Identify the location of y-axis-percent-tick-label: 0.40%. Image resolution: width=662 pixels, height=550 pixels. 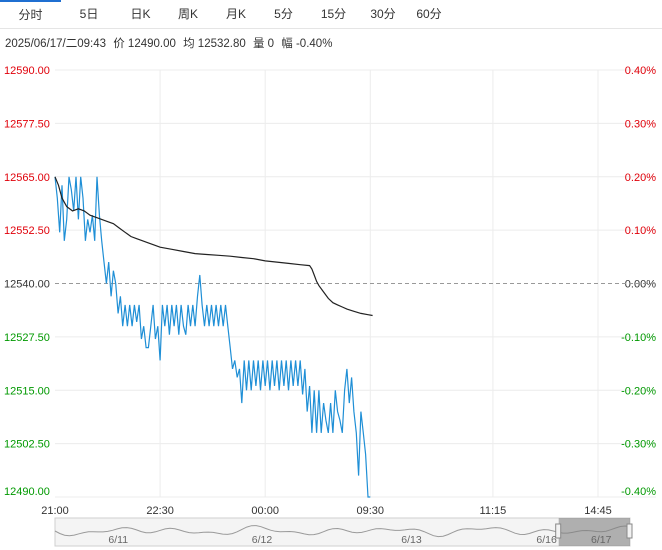
(640, 71).